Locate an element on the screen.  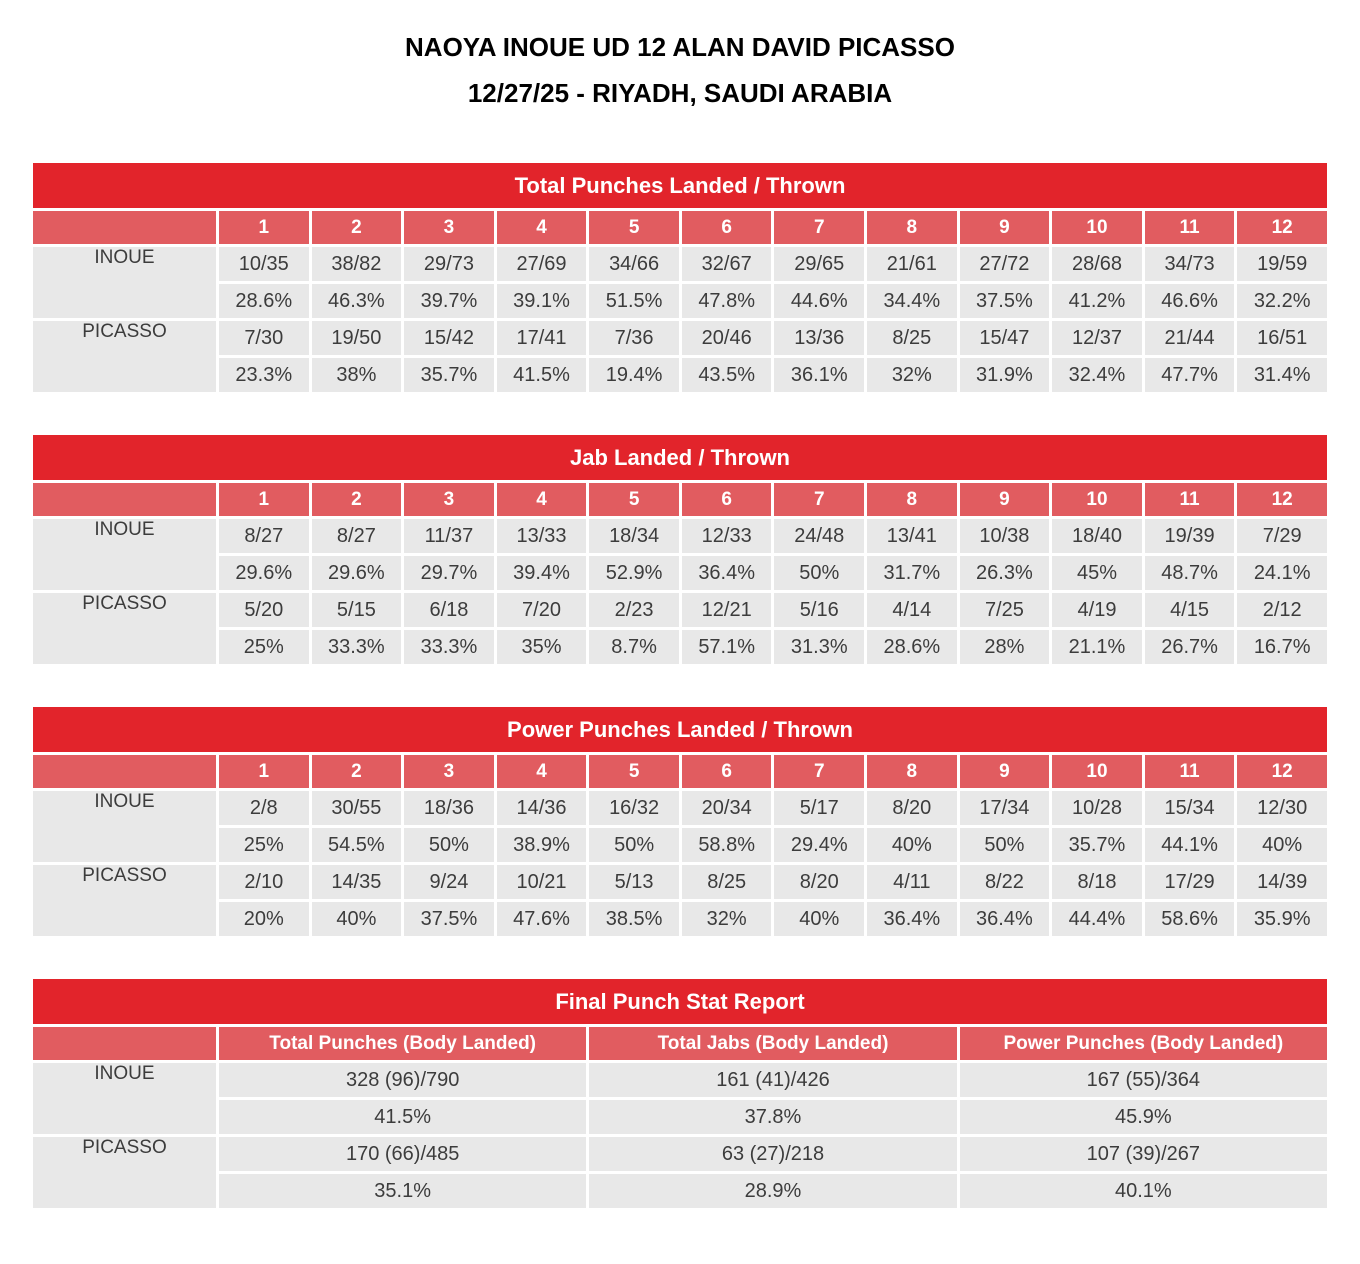
landed-thrown-cell: 18/36 is located at coordinates (449, 808).